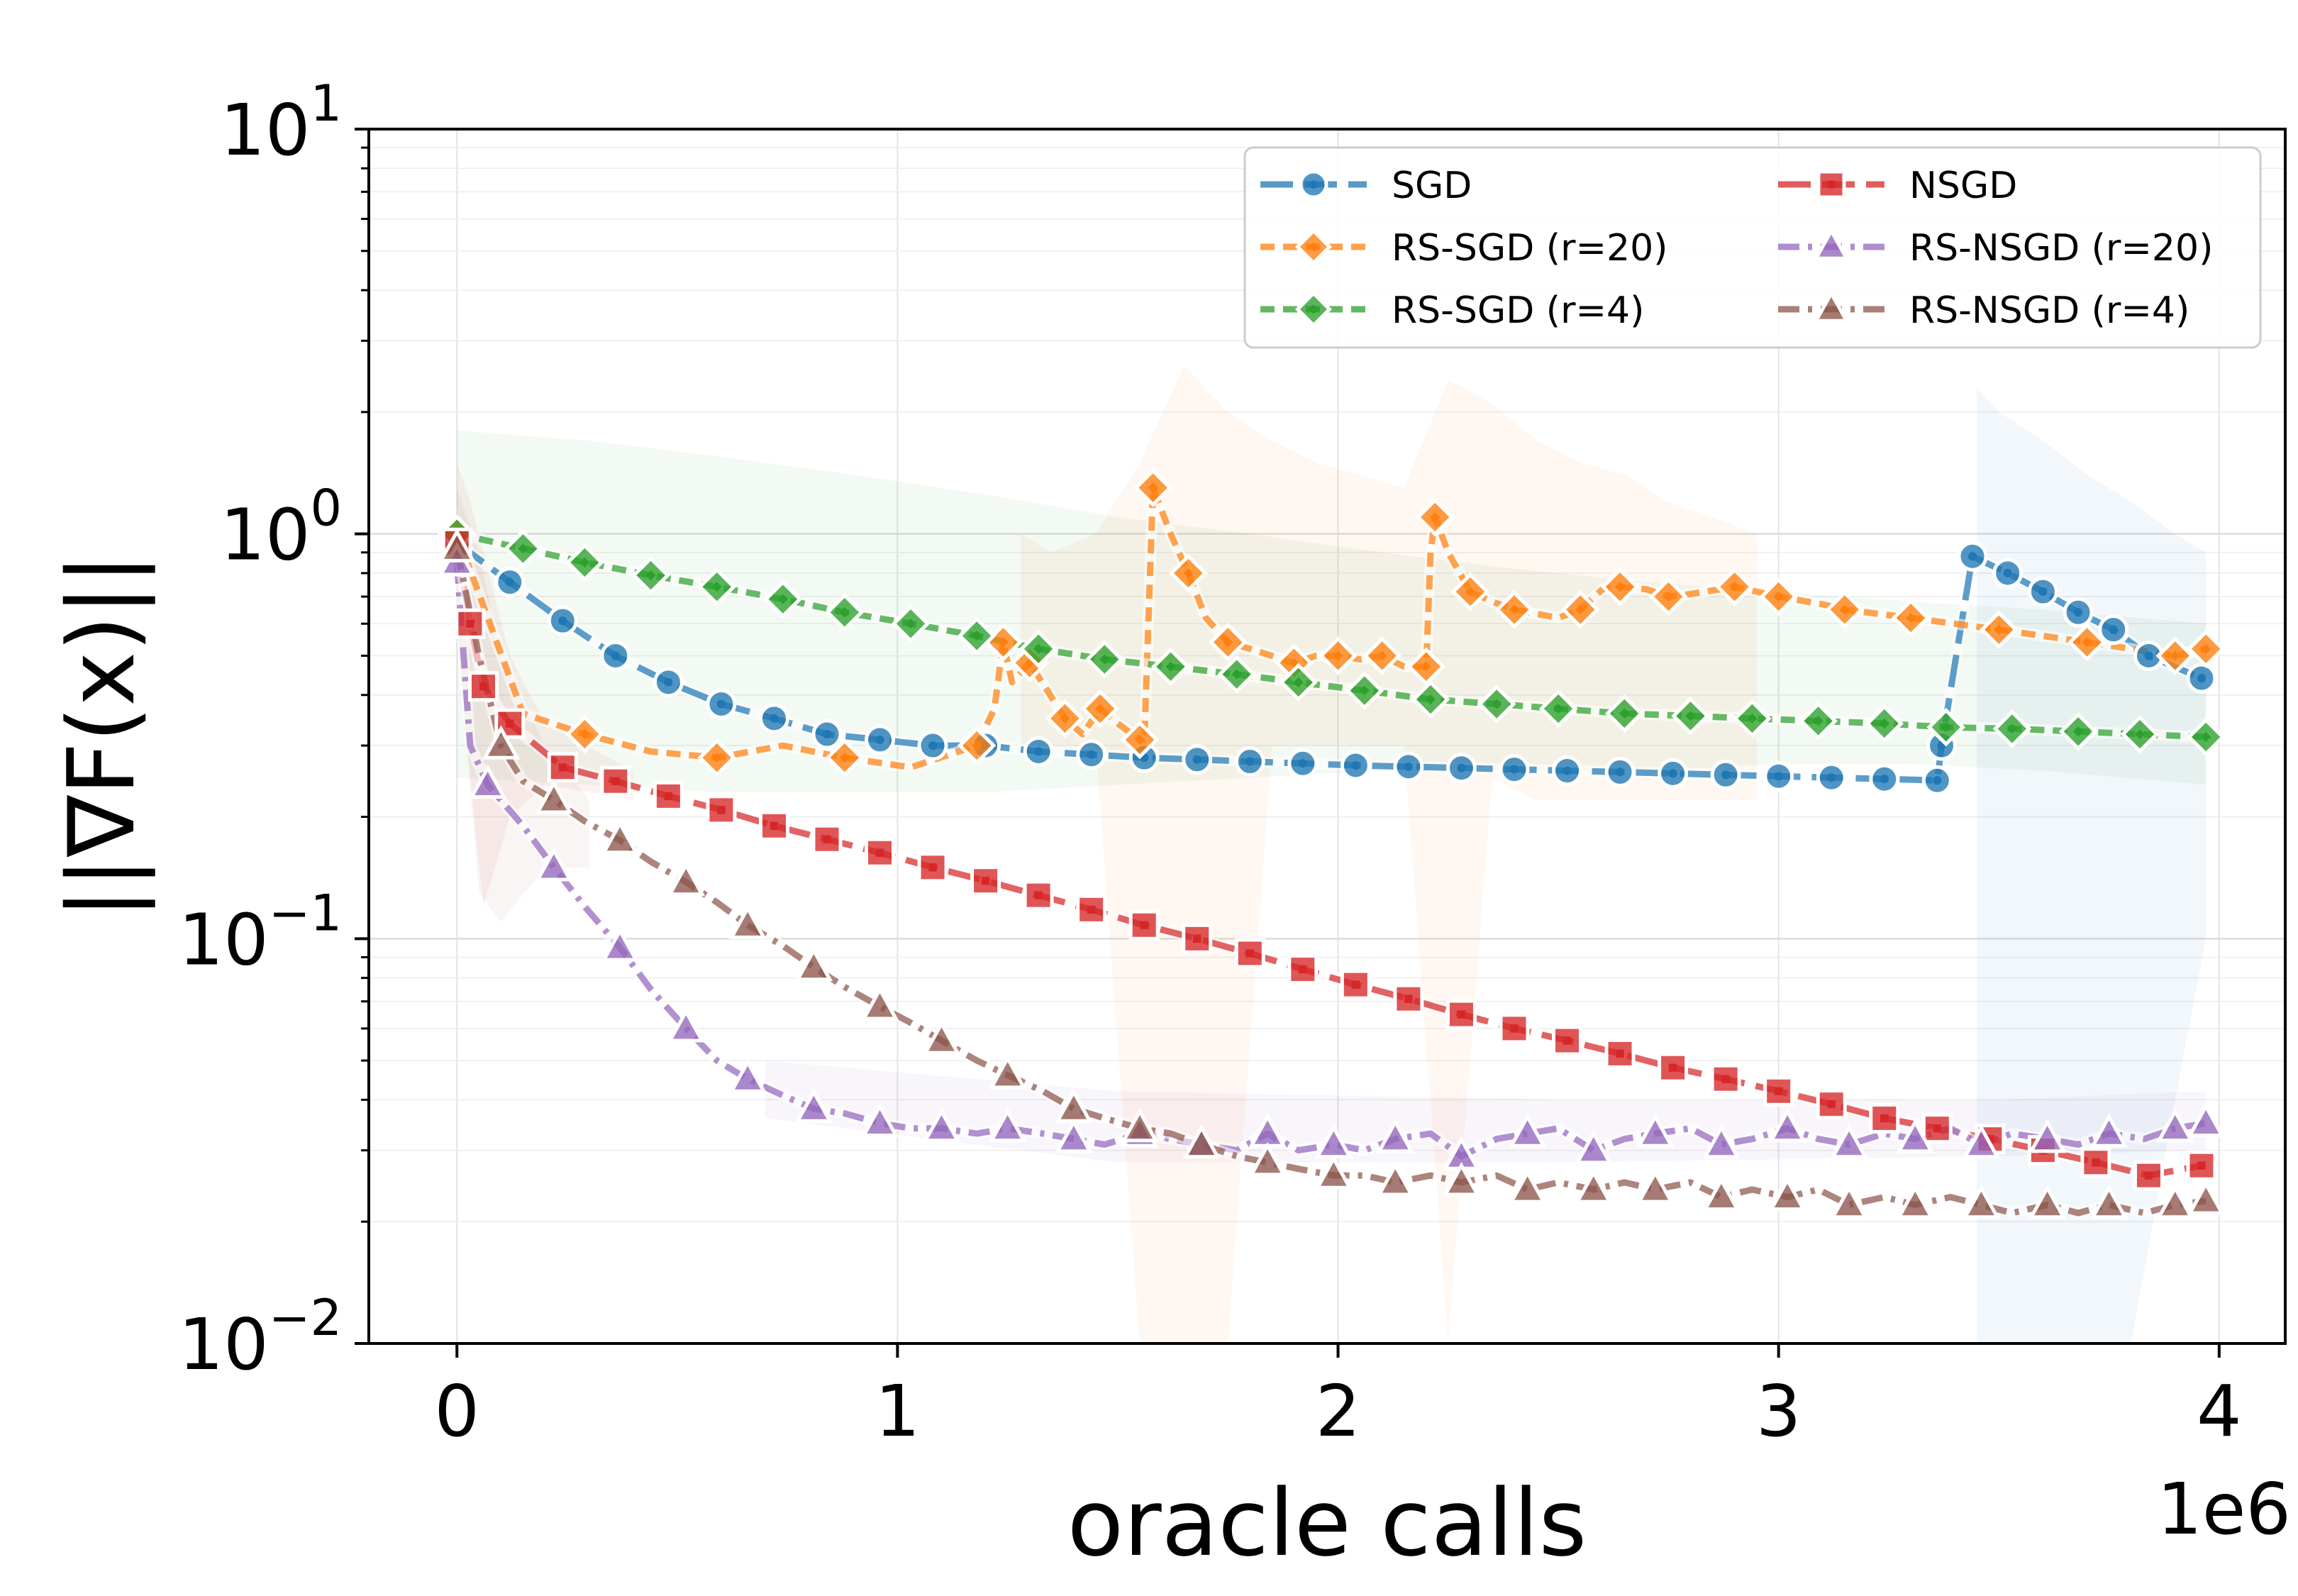 This screenshot has height=1596, width=2298. I want to click on legend-marker-rs-nsgd-r-20-group, so click(1831, 244).